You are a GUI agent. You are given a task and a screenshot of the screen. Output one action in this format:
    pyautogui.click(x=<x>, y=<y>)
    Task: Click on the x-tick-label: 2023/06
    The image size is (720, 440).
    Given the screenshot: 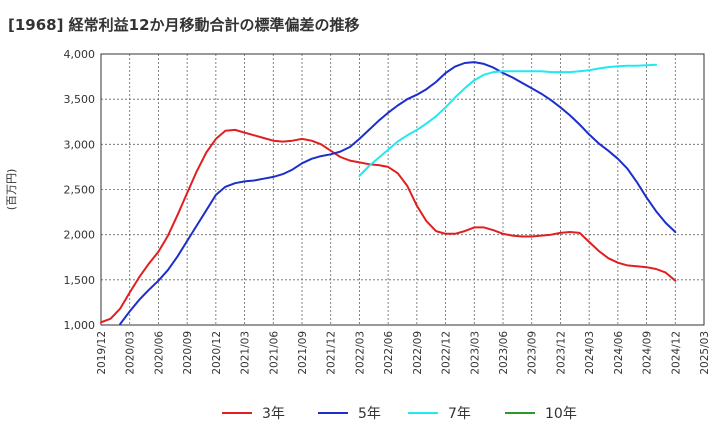 What is the action you would take?
    pyautogui.click(x=504, y=353)
    